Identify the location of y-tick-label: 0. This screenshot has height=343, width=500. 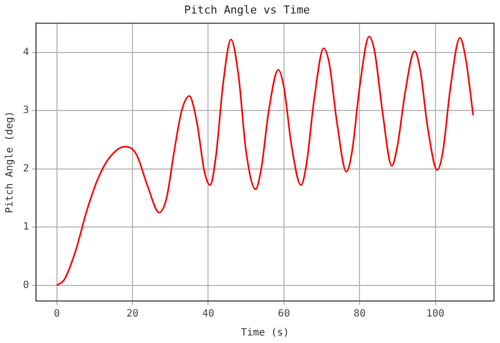
(26, 285).